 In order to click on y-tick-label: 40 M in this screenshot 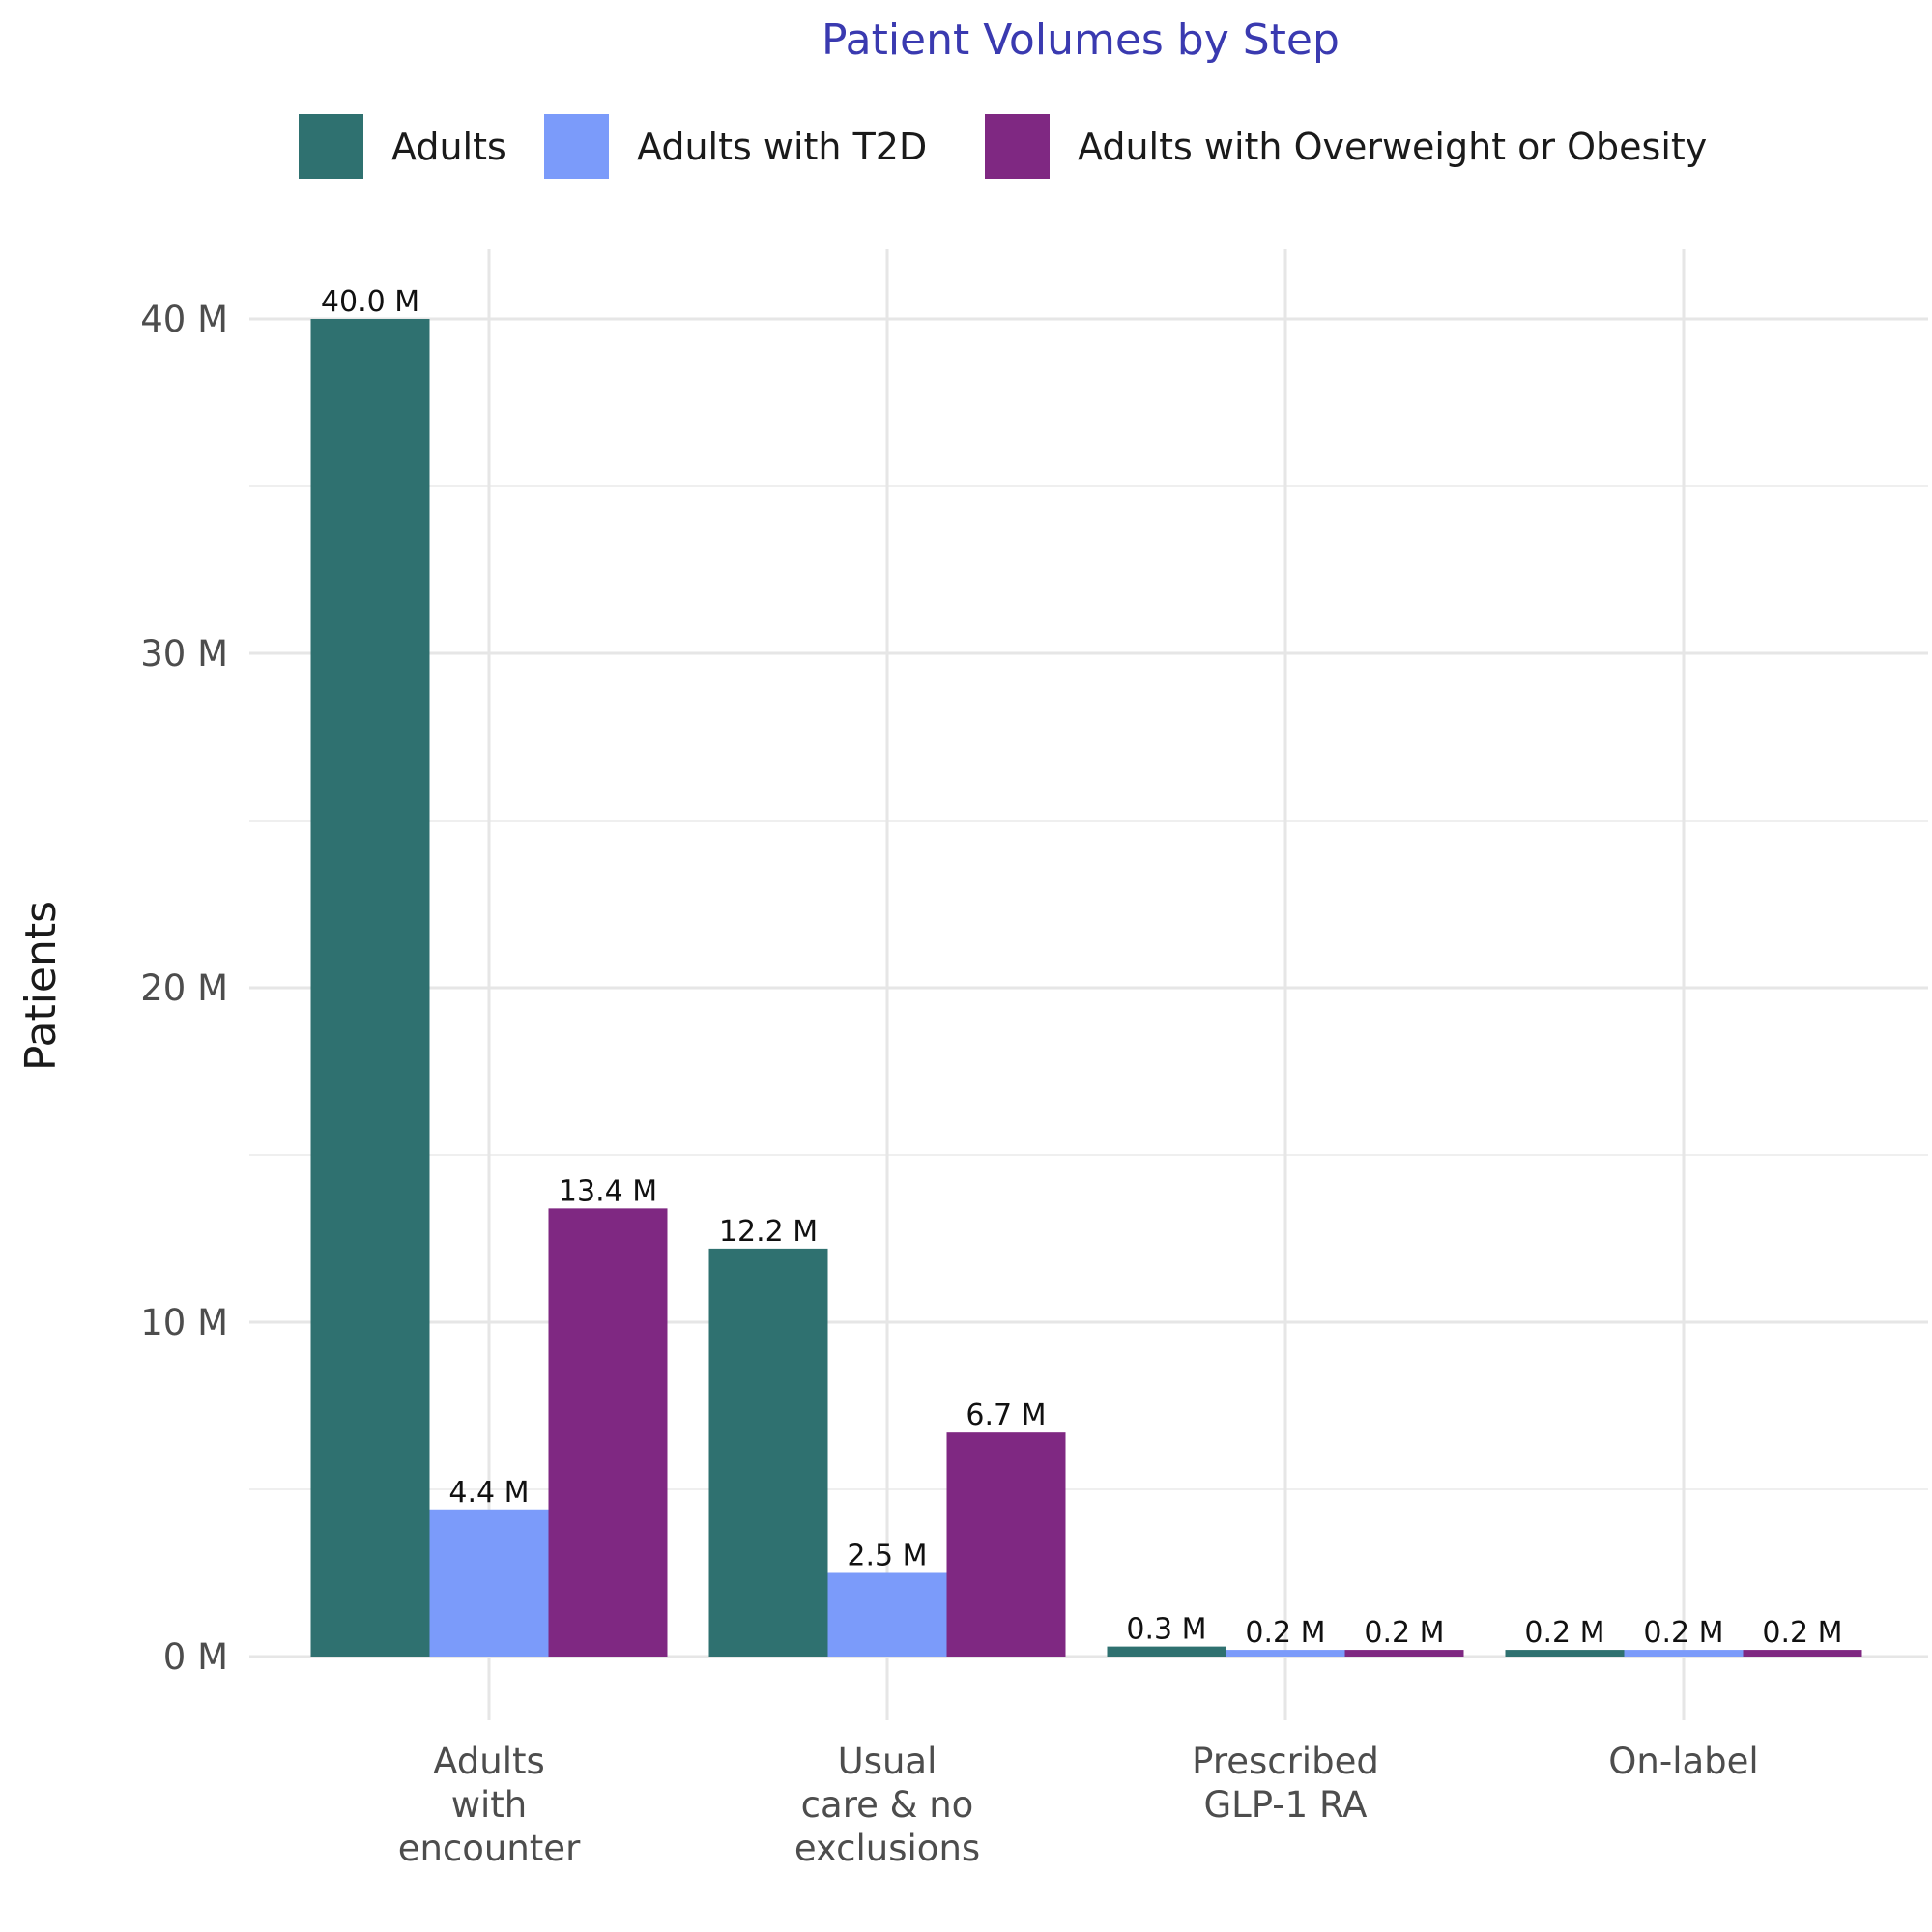, I will do `click(184, 319)`.